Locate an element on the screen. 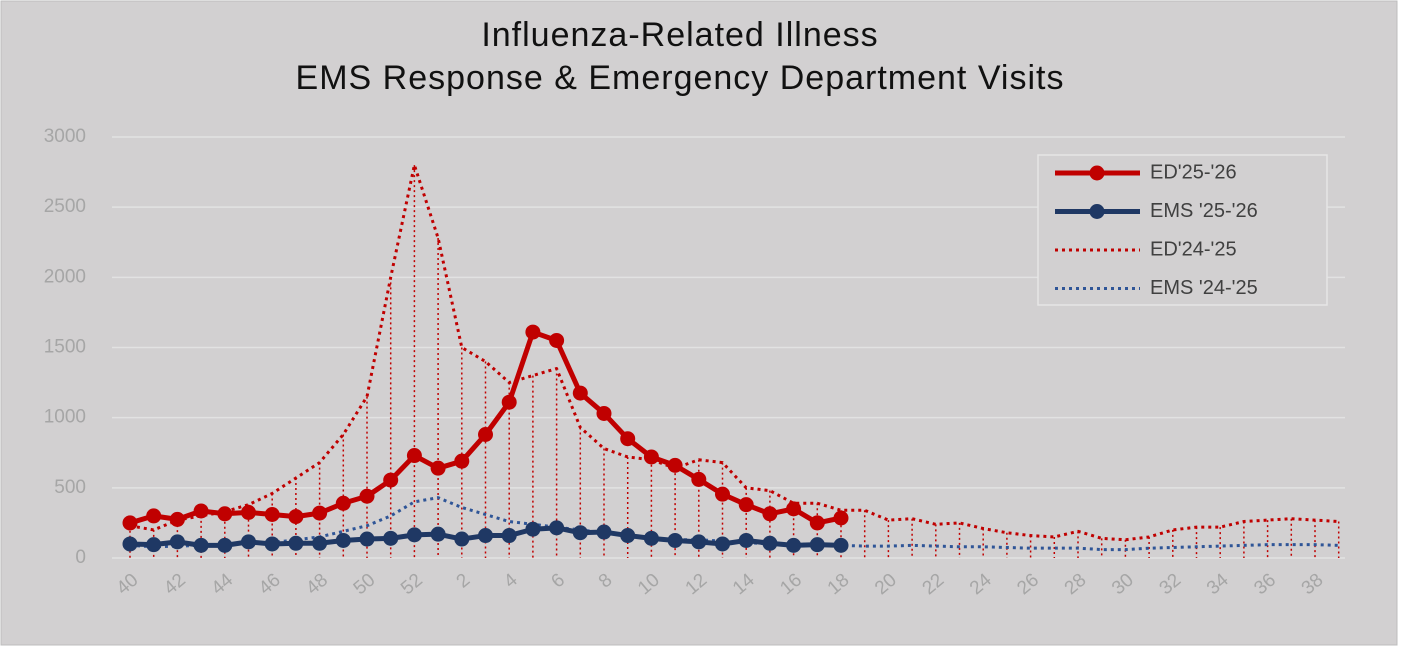 This screenshot has width=1402, height=649. y-tick-label: 2500 is located at coordinates (65, 206).